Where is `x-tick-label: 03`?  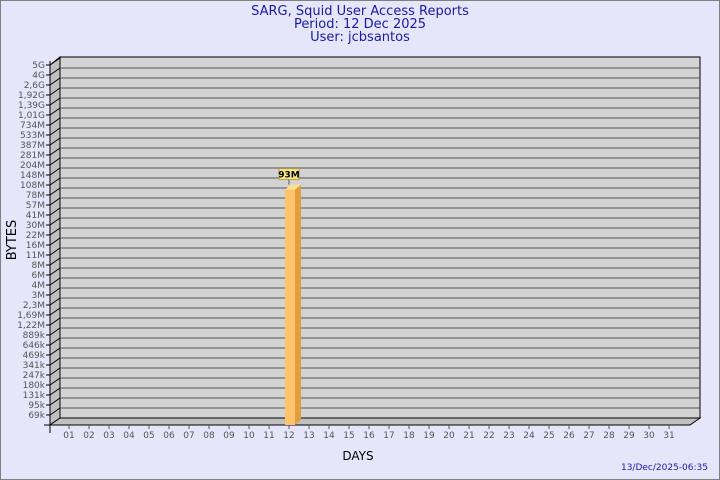 x-tick-label: 03 is located at coordinates (108, 436).